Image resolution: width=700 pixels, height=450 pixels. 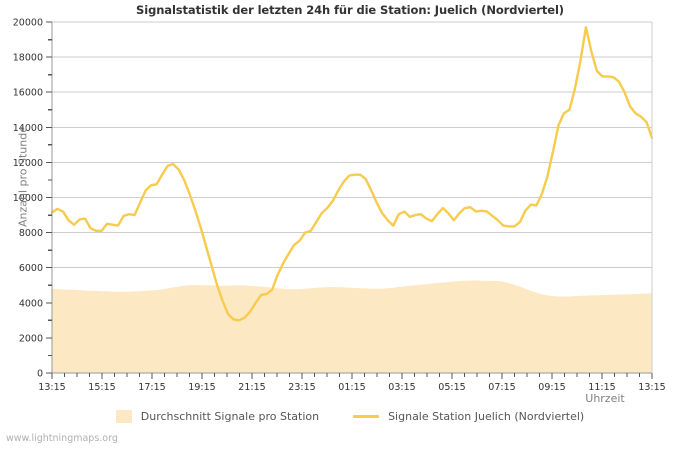 I want to click on svg-text: 15:15, so click(x=101, y=387).